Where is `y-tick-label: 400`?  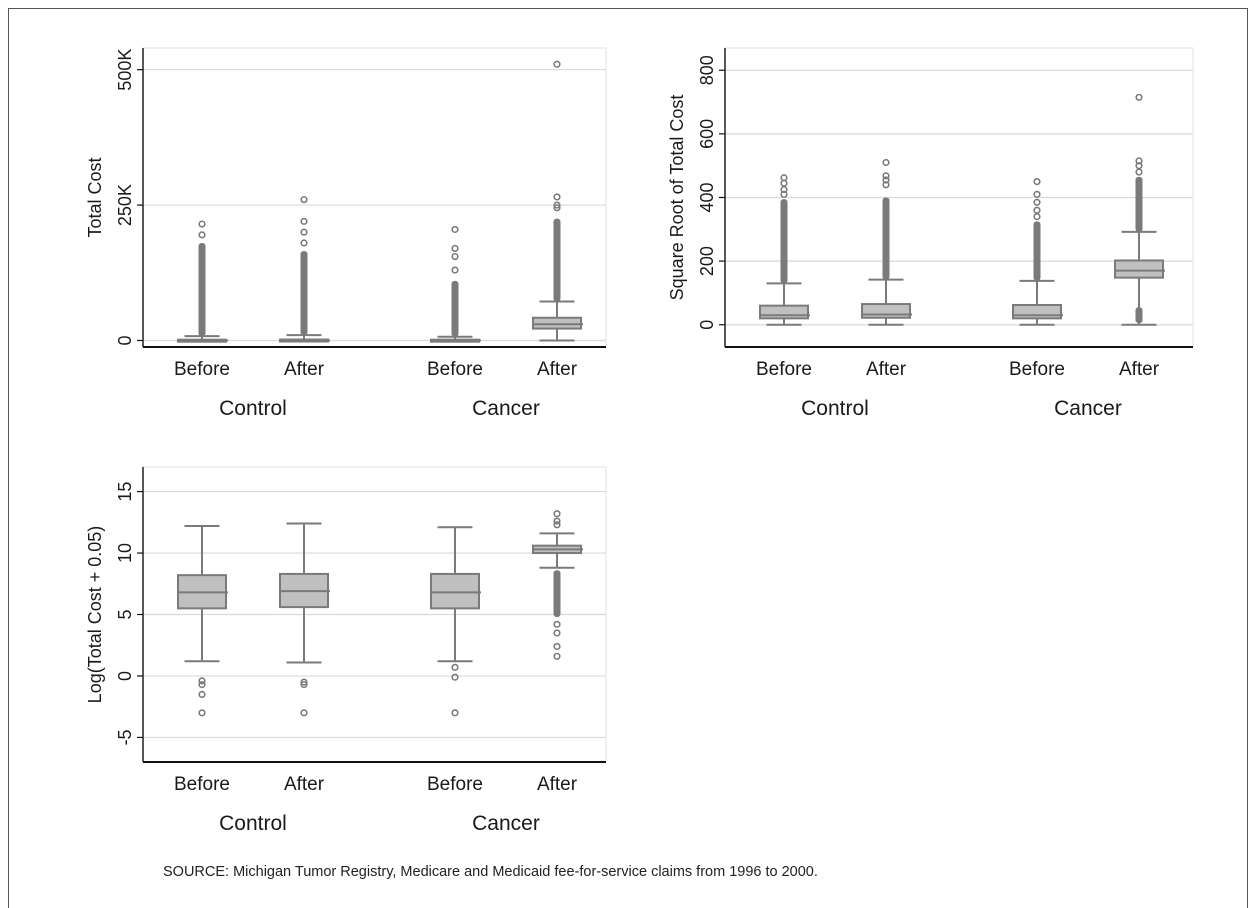
y-tick-label: 400 is located at coordinates (707, 197).